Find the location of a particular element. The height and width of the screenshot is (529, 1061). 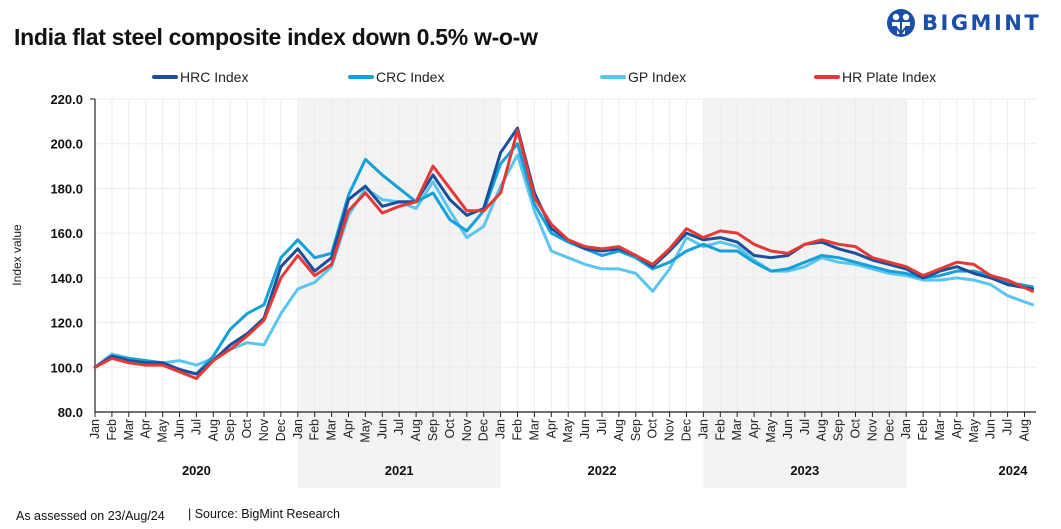

y-tick-label: 200.0 is located at coordinates (66, 144).